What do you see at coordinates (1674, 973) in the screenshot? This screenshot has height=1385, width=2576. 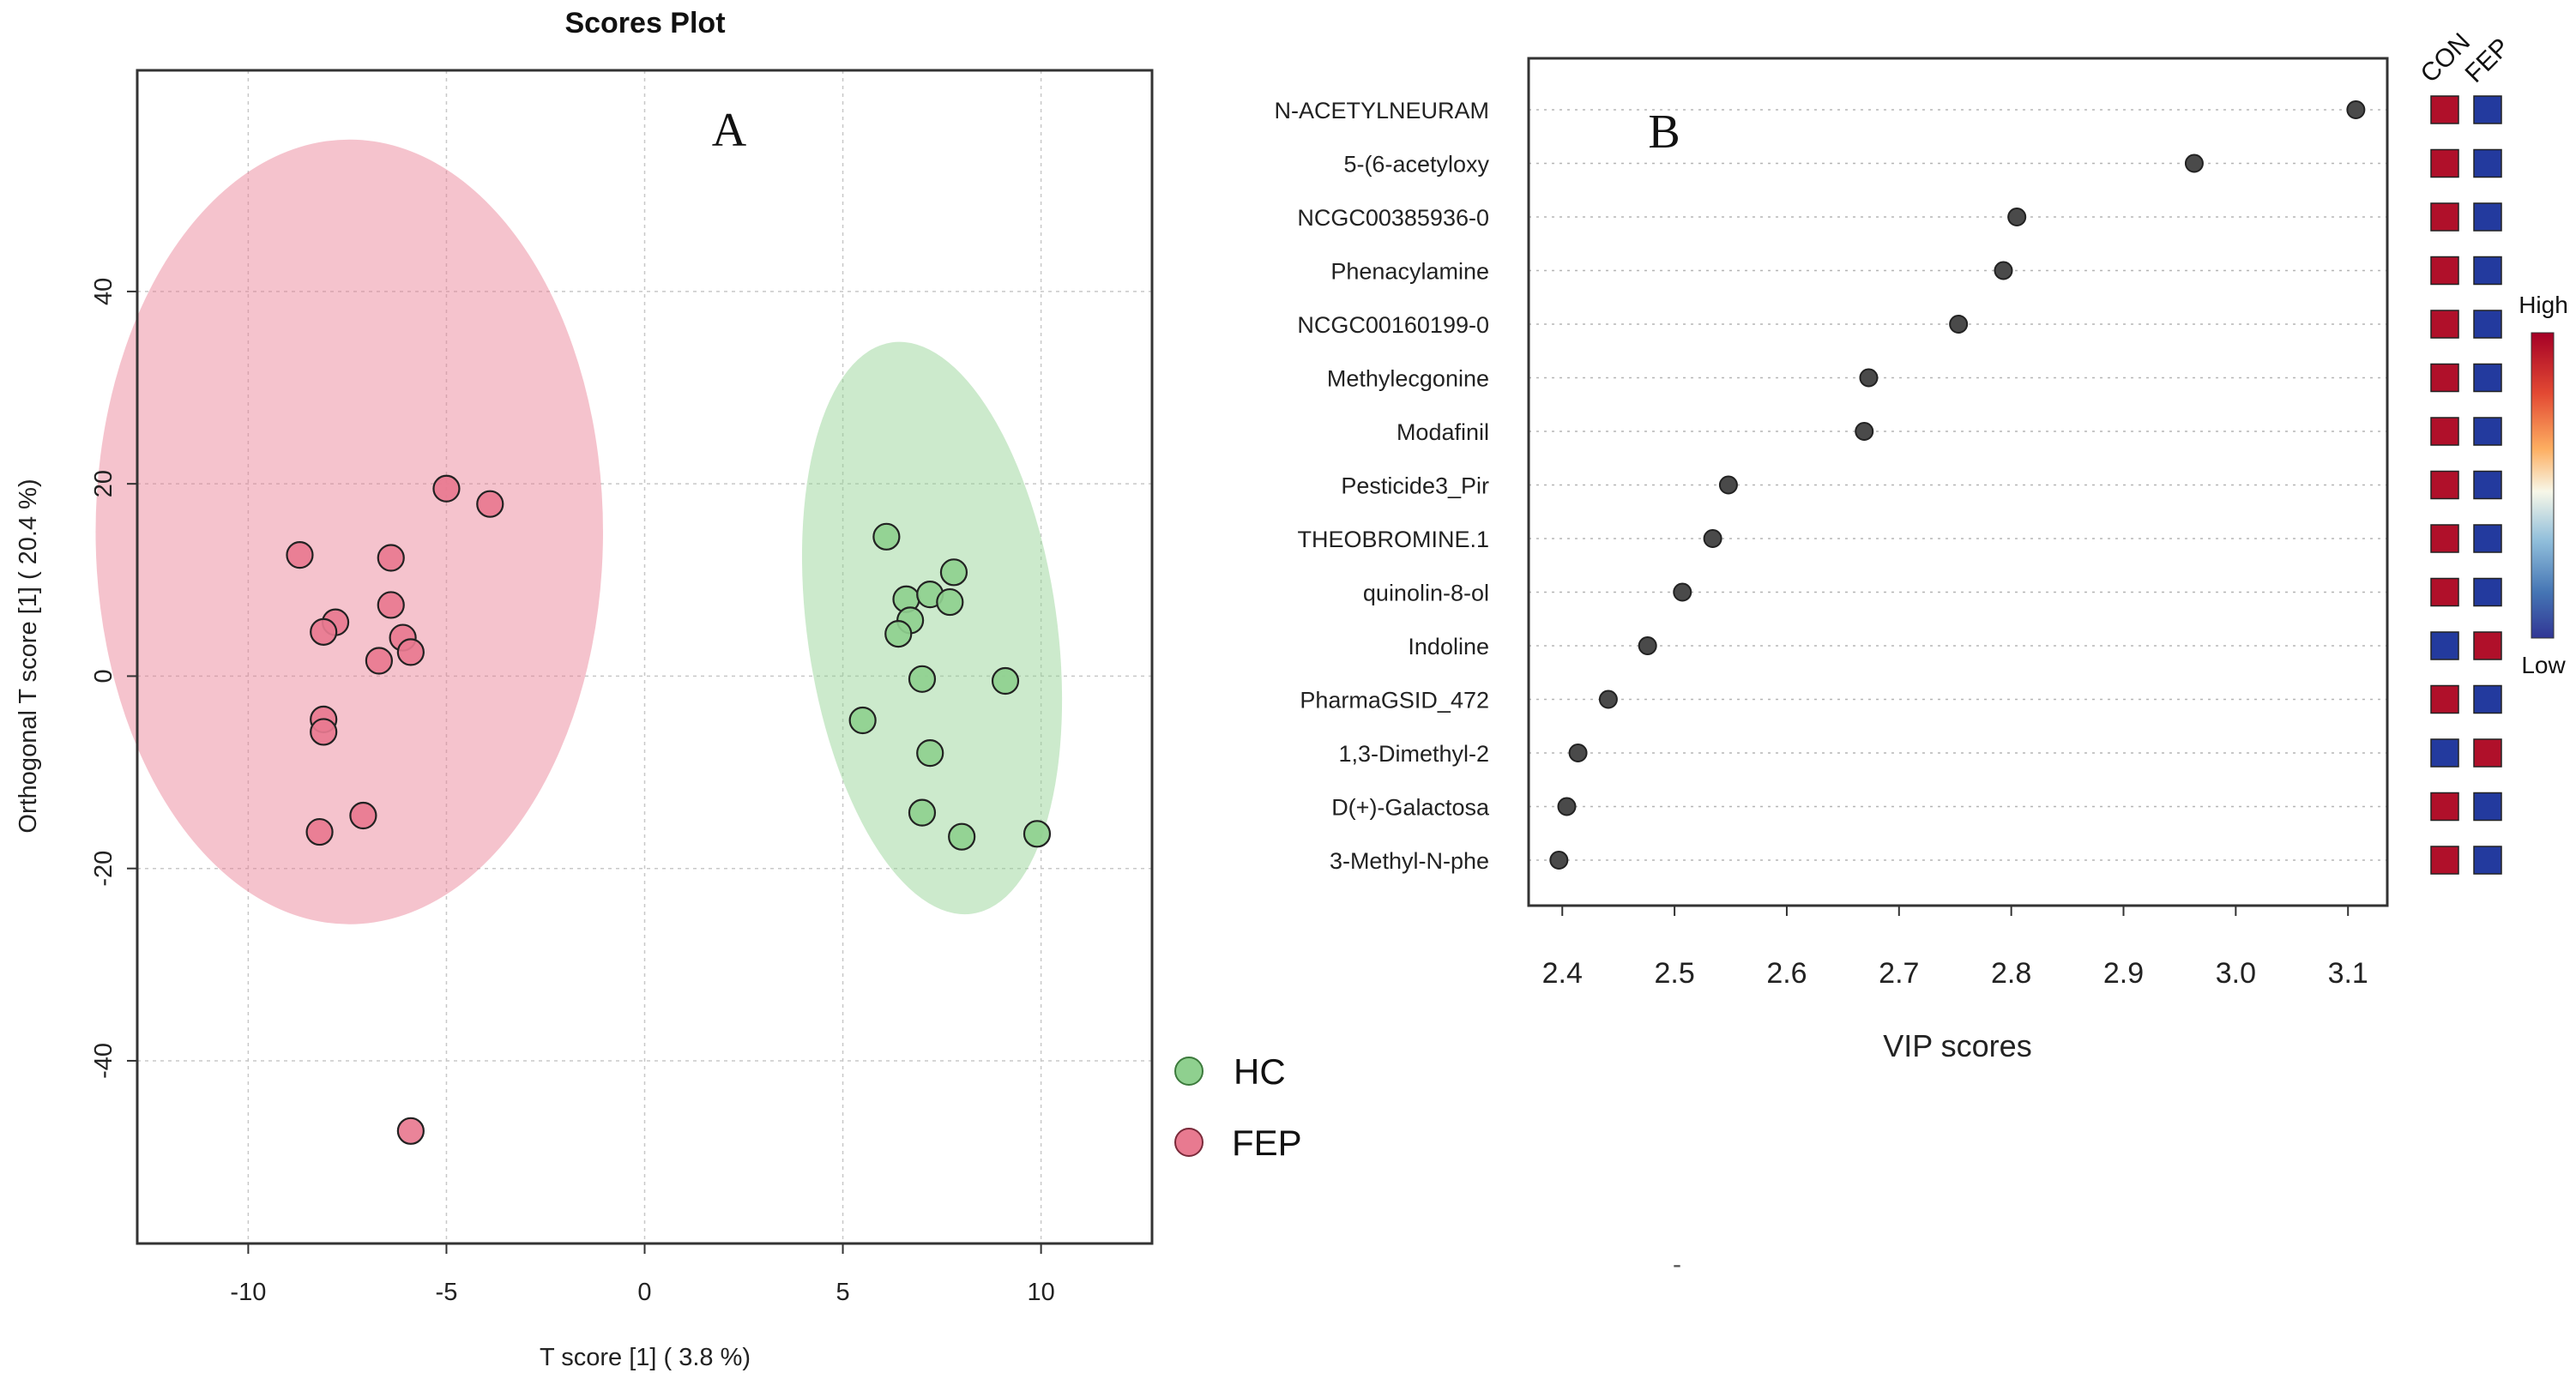 I see `vip-x-tick-label: 2.5` at bounding box center [1674, 973].